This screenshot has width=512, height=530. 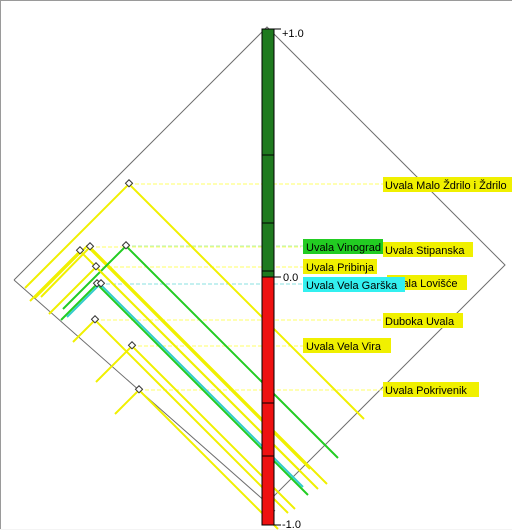 What do you see at coordinates (420, 322) in the screenshot?
I see `label-duboka-text: Duboka Uvala` at bounding box center [420, 322].